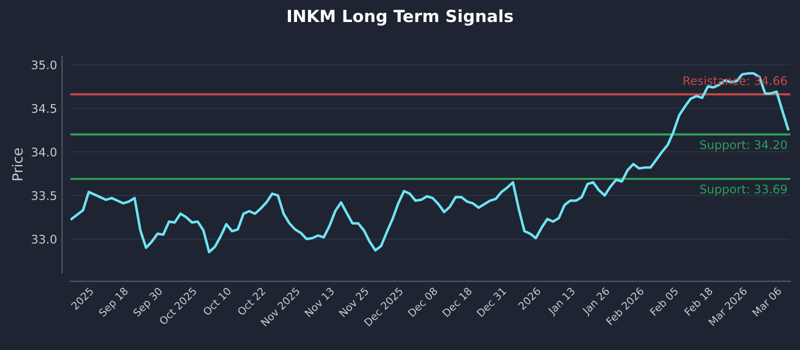 The width and height of the screenshot is (800, 350). I want to click on x-tick-label: Nov 25, so click(353, 302).